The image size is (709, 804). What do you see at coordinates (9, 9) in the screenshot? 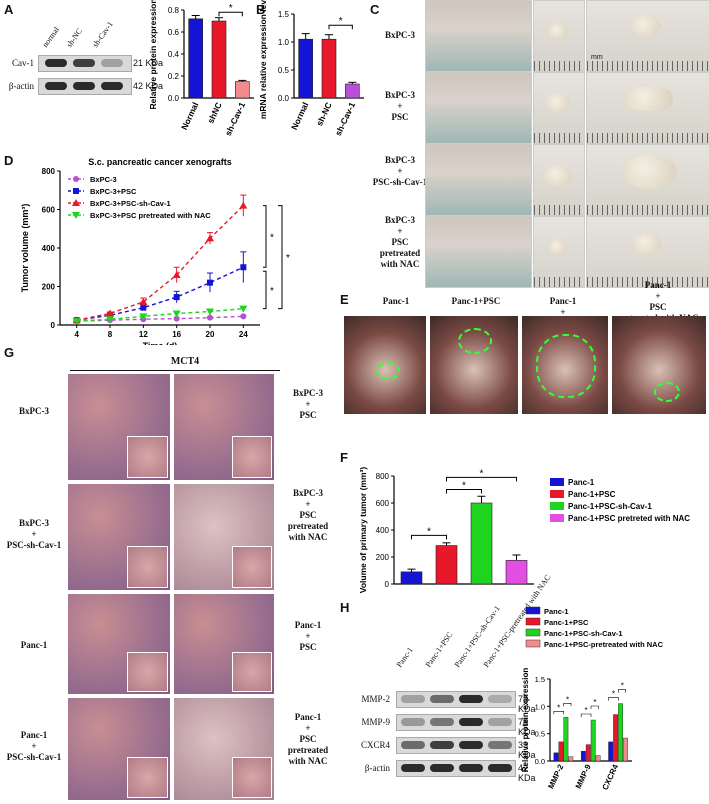
I see `panel-label-a: A` at bounding box center [9, 9].